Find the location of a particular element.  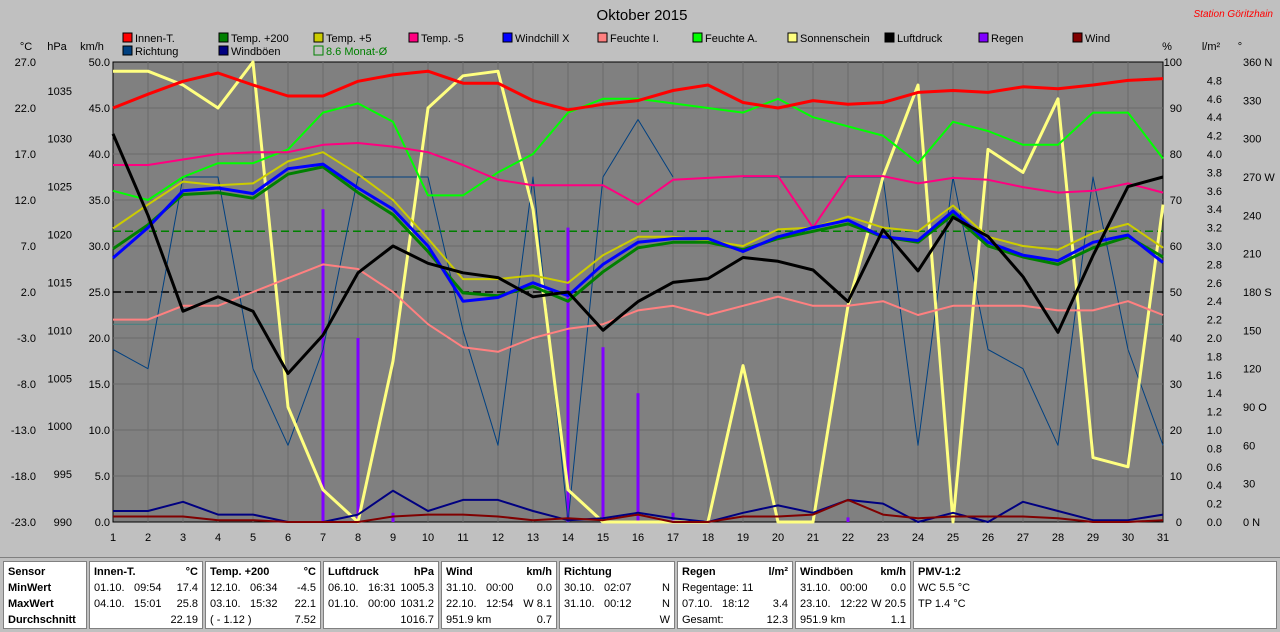

temp200-avg-value: 7.52 is located at coordinates (305, 620).